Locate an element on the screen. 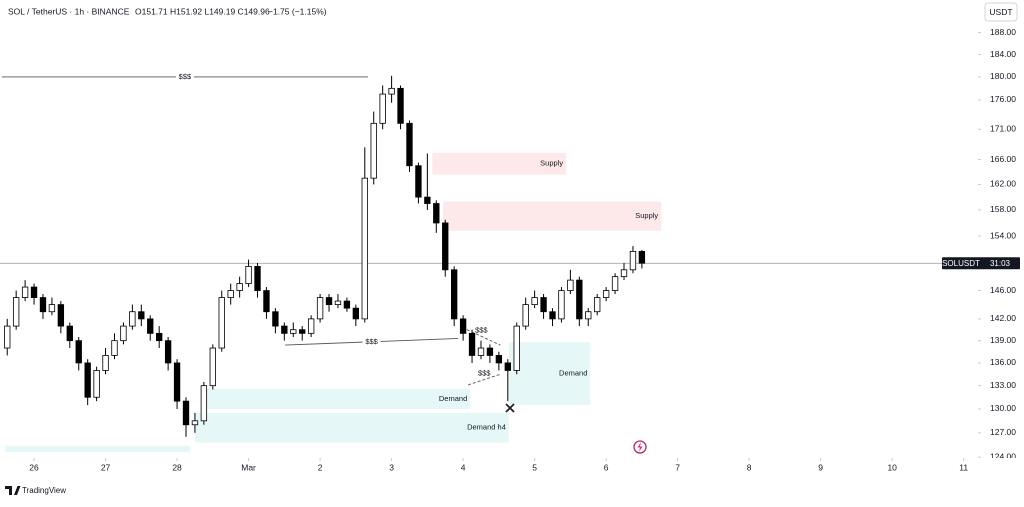 The height and width of the screenshot is (507, 1024). x-tick-label: 28 is located at coordinates (177, 467).